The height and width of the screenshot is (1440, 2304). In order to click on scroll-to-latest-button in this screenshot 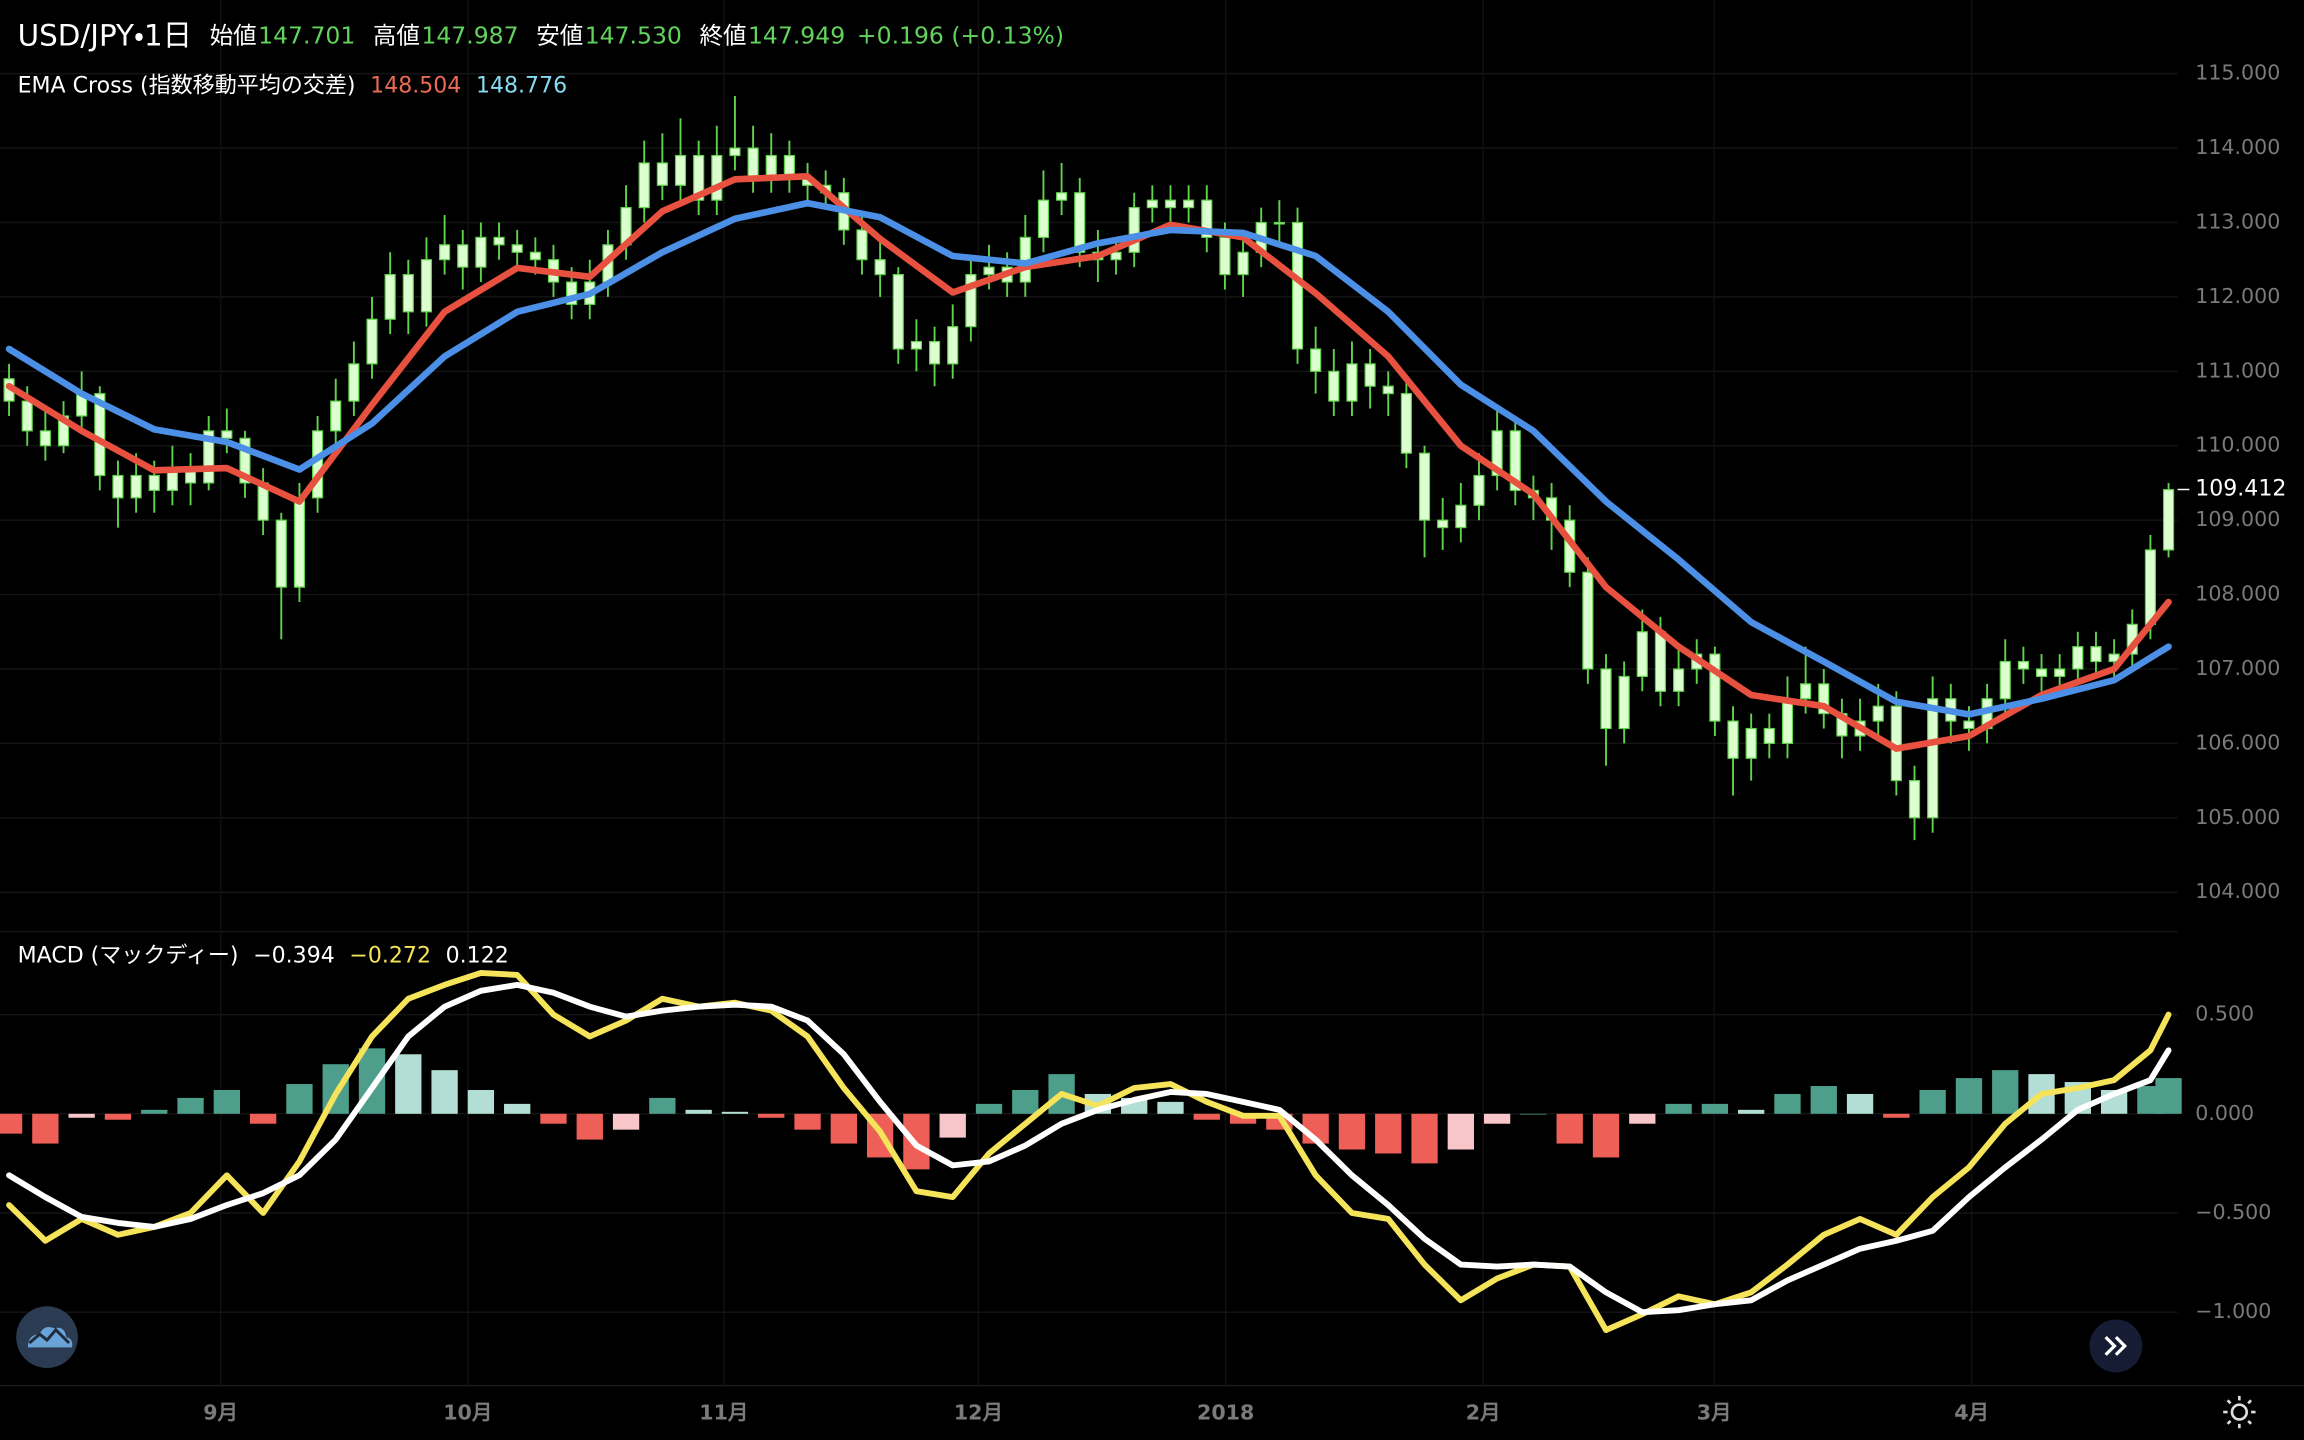, I will do `click(2116, 1346)`.